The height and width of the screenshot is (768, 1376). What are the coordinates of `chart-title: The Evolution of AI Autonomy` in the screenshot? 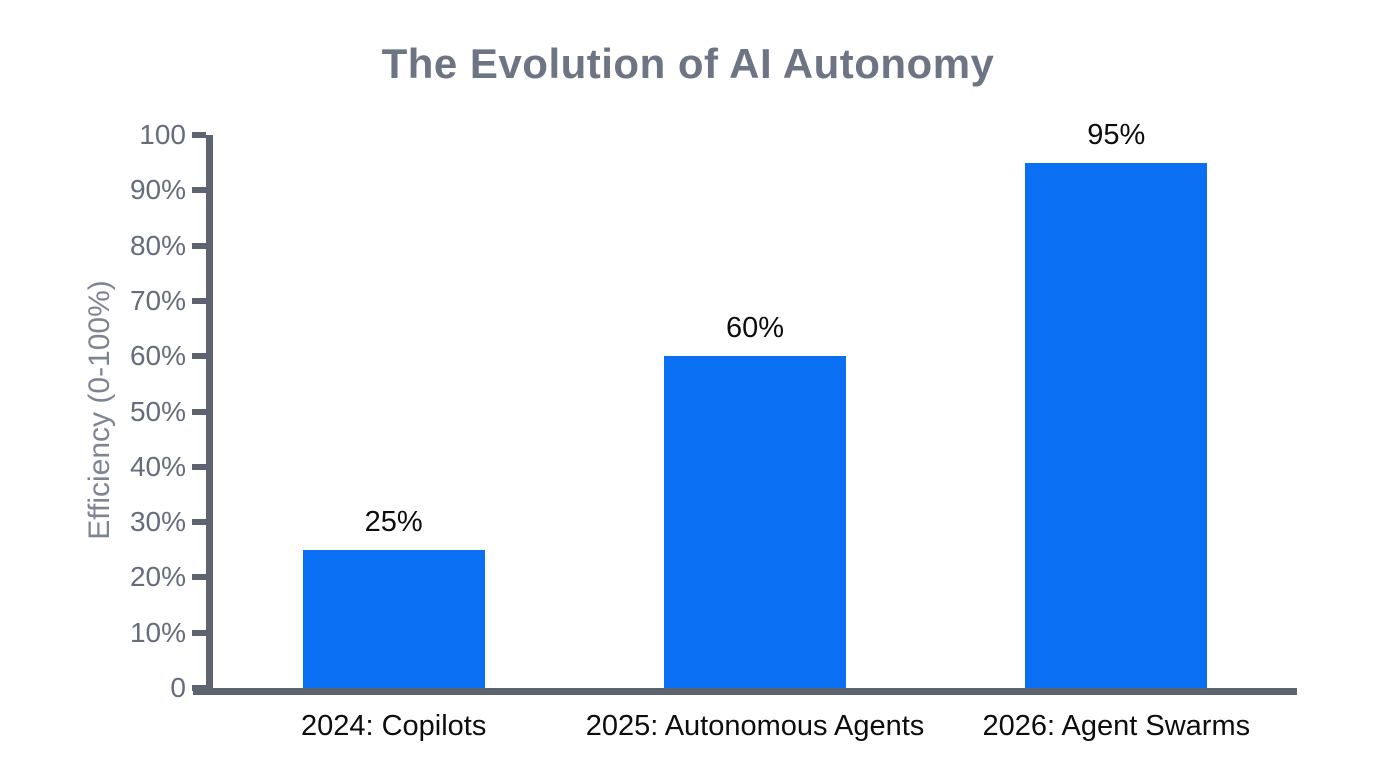 It's located at (688, 63).